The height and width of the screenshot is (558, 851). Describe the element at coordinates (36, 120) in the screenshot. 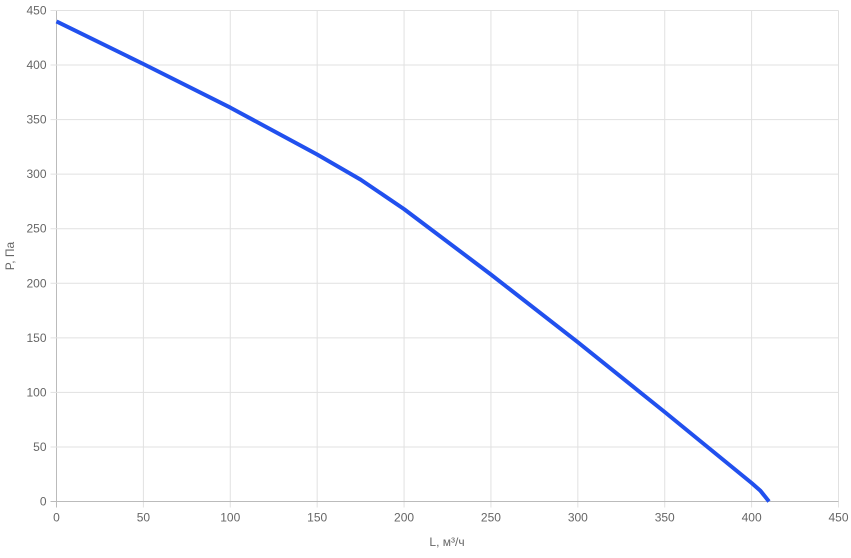

I see `y-tick-label: 350` at that location.